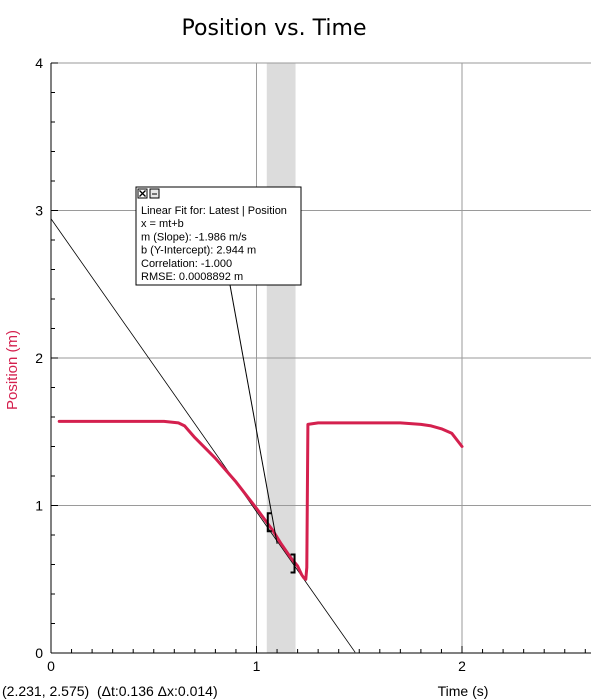  I want to click on x-tick-label-1: 1, so click(257, 666).